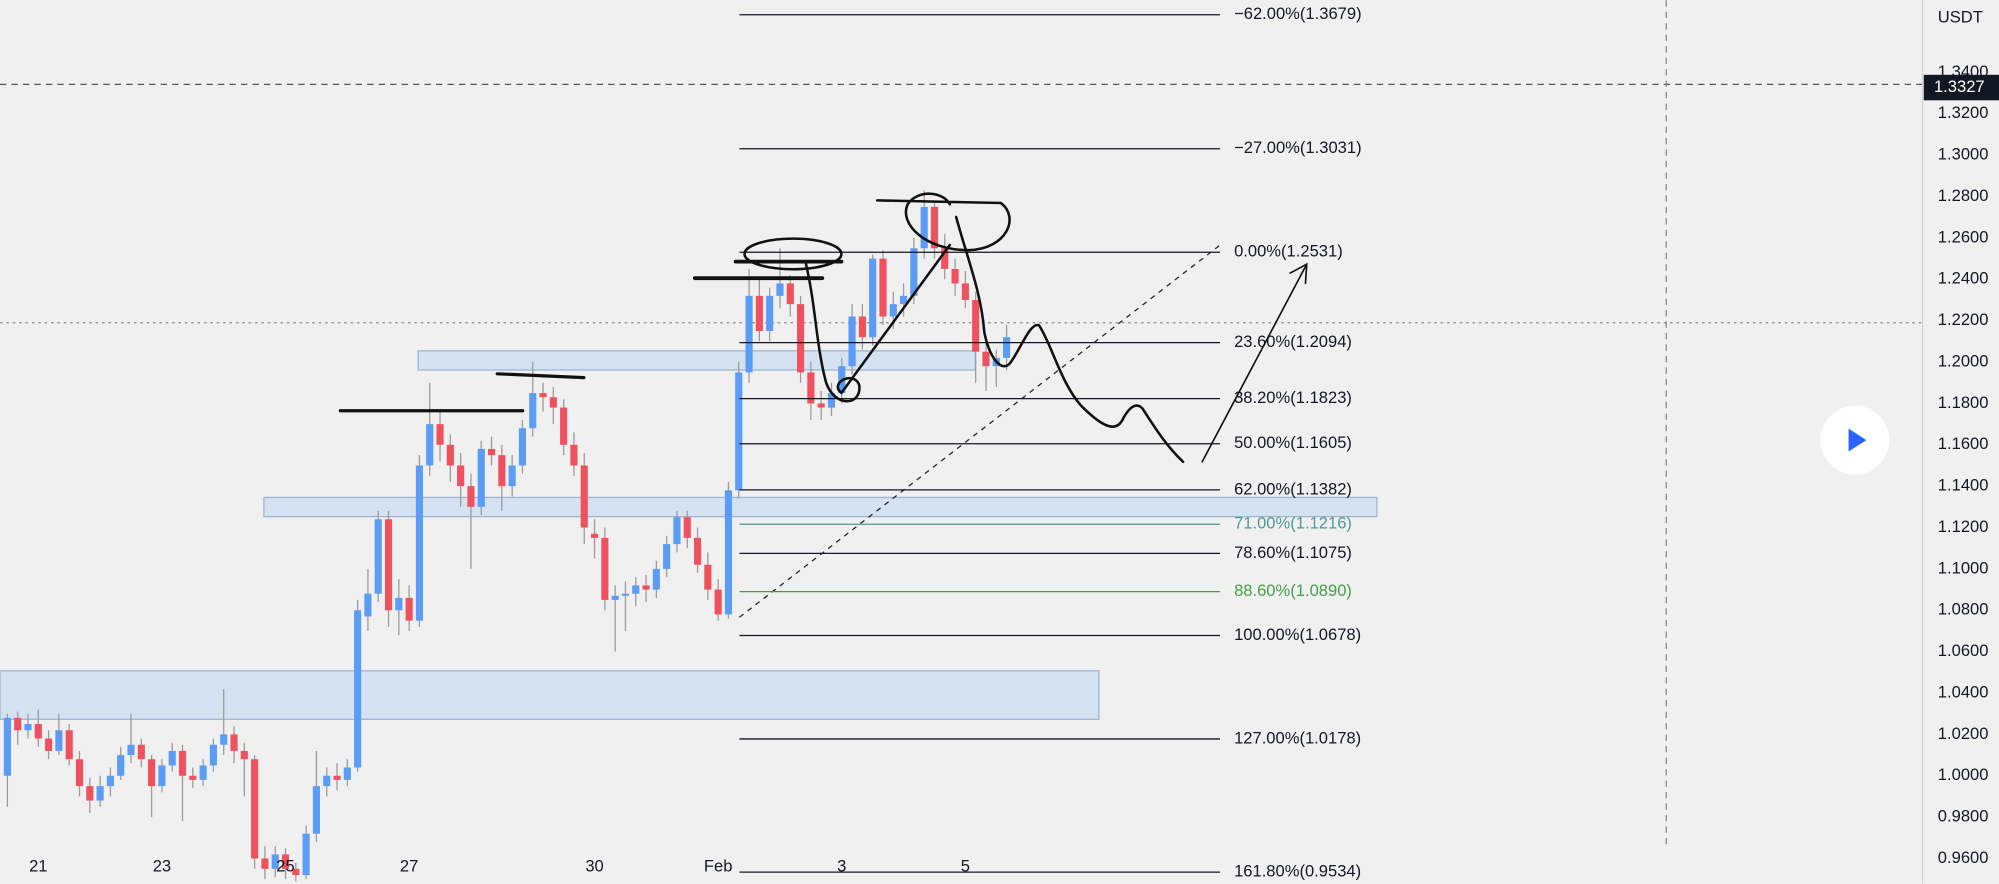 The height and width of the screenshot is (884, 1999). Describe the element at coordinates (1293, 552) in the screenshot. I see `fib-level-label: 78.60%(1.1075)` at that location.